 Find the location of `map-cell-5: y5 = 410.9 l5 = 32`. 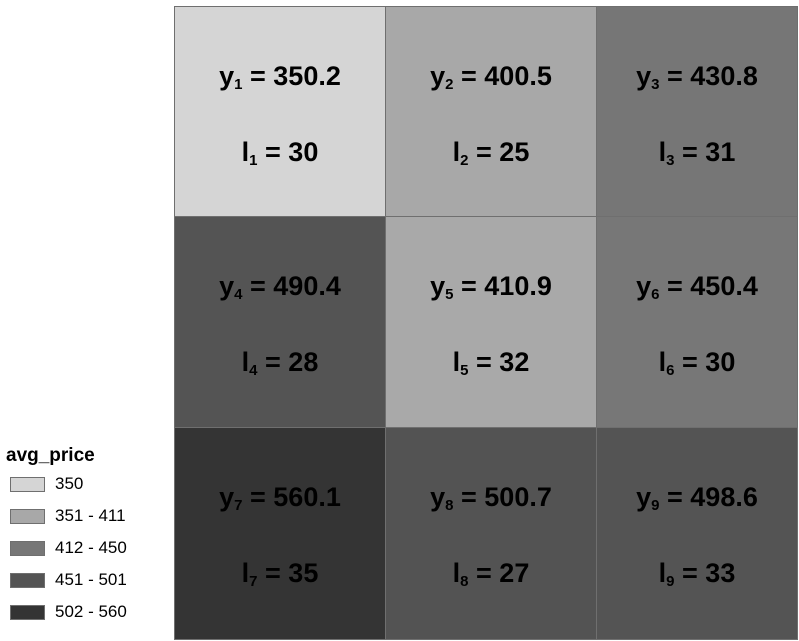

map-cell-5: y5 = 410.9 l5 = 32 is located at coordinates (491, 322).